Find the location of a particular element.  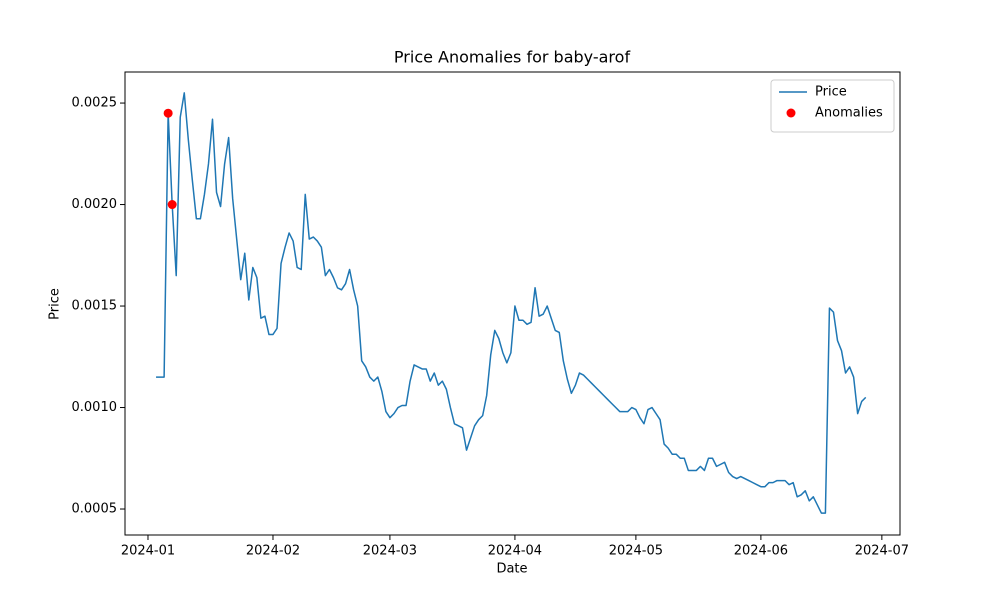

x-tick-label: 2024-05 is located at coordinates (636, 551).